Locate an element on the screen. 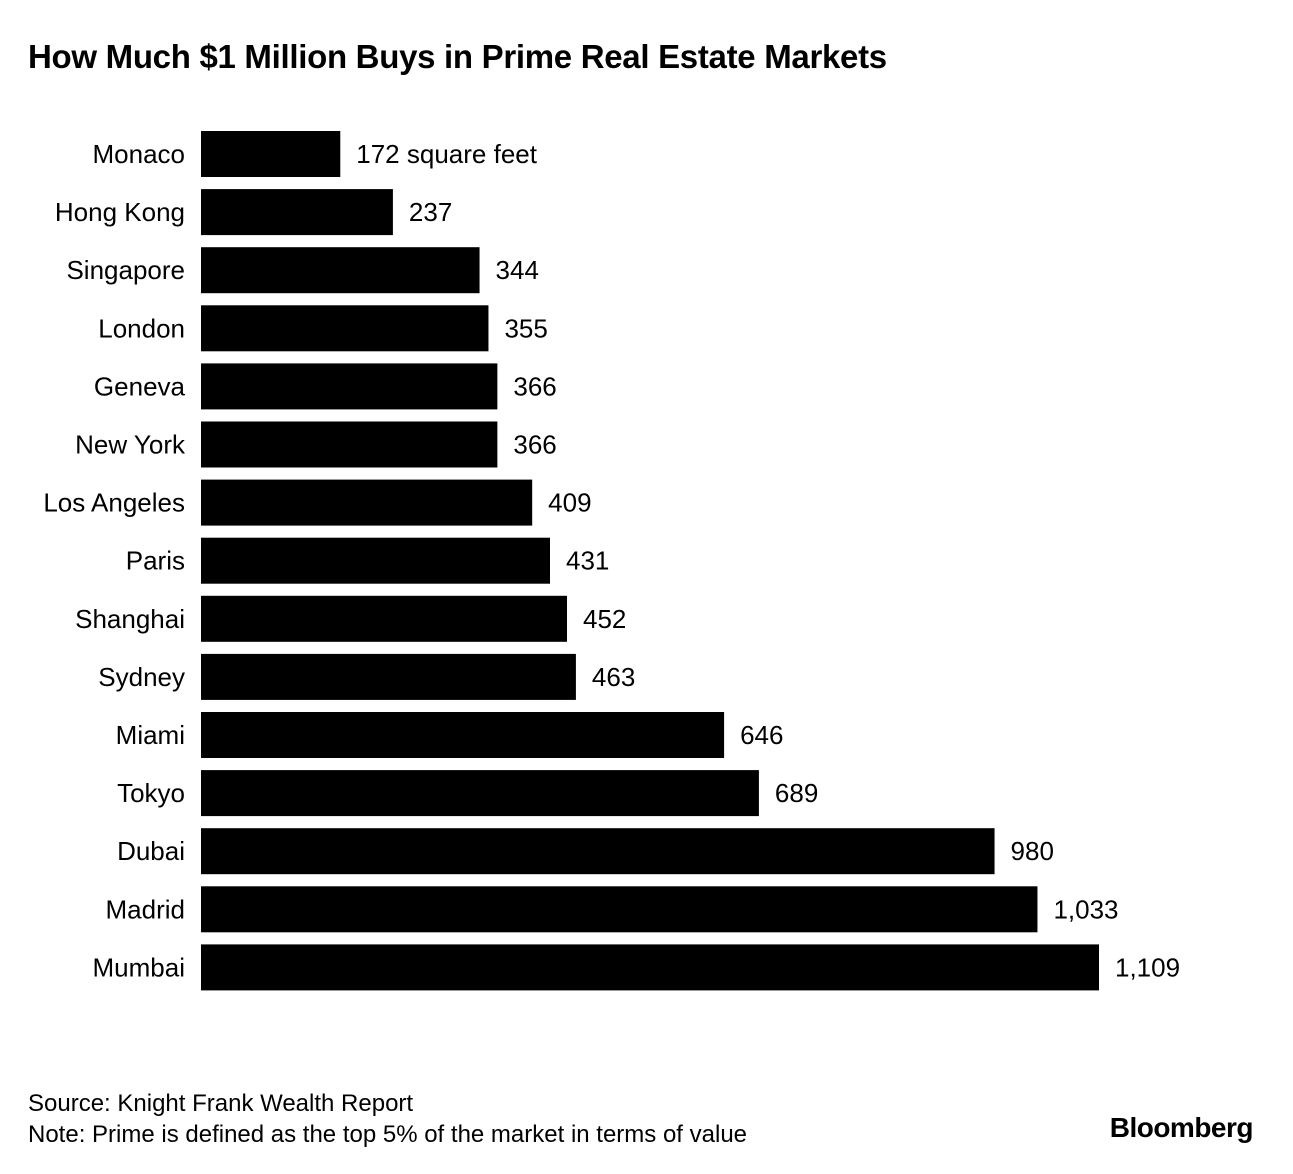  category-label-new-york: New York is located at coordinates (130, 445).